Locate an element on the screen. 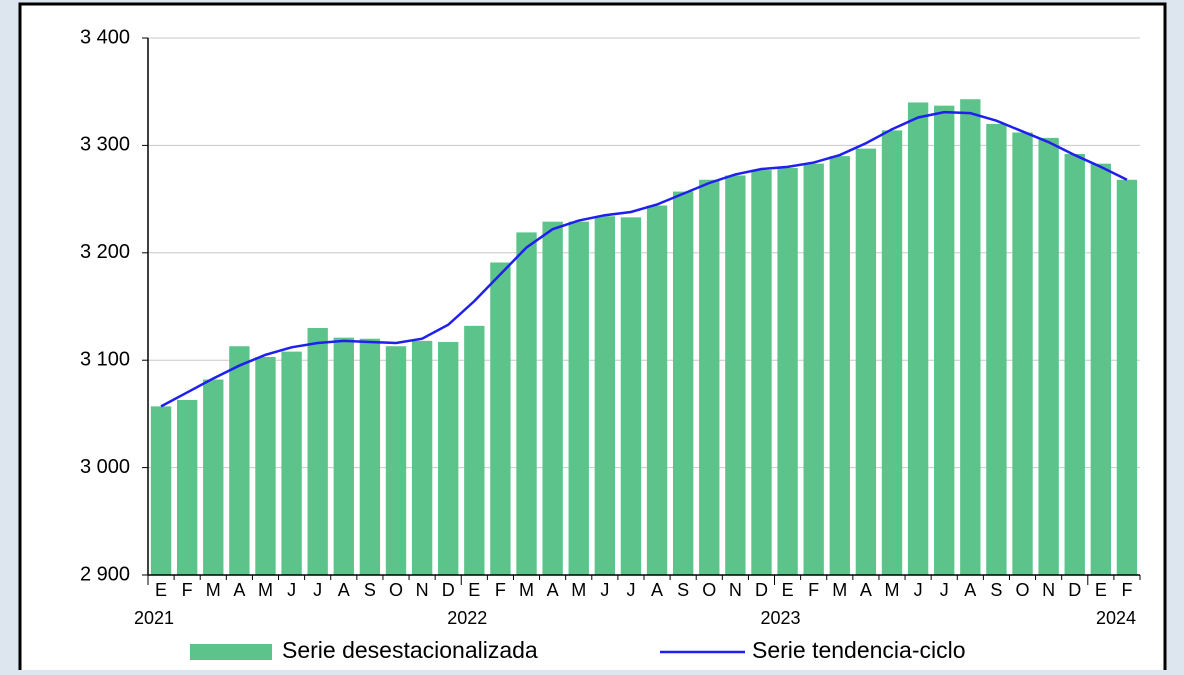 The width and height of the screenshot is (1184, 675). legend-swatch is located at coordinates (231, 652).